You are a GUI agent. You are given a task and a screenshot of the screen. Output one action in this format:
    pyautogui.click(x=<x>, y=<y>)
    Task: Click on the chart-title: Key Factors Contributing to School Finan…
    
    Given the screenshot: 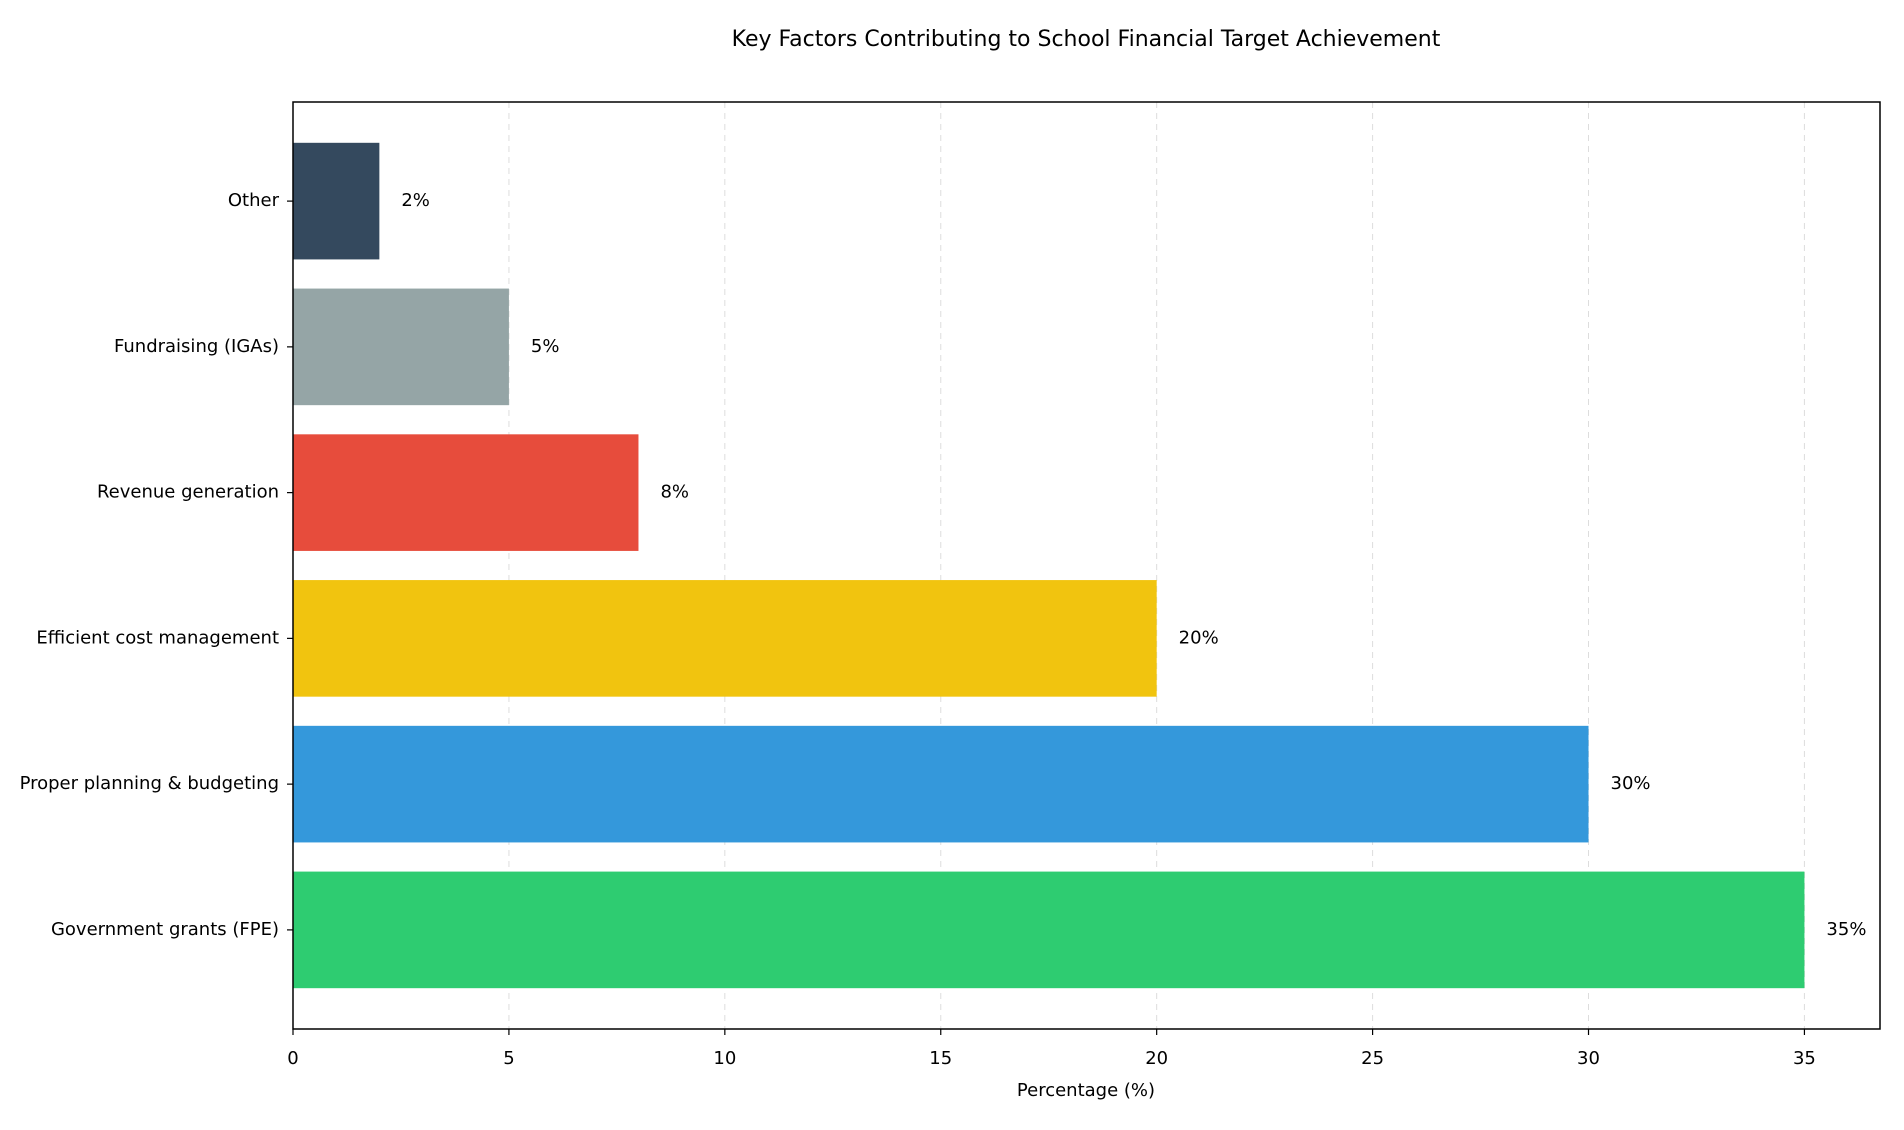 What is the action you would take?
    pyautogui.click(x=1086, y=39)
    